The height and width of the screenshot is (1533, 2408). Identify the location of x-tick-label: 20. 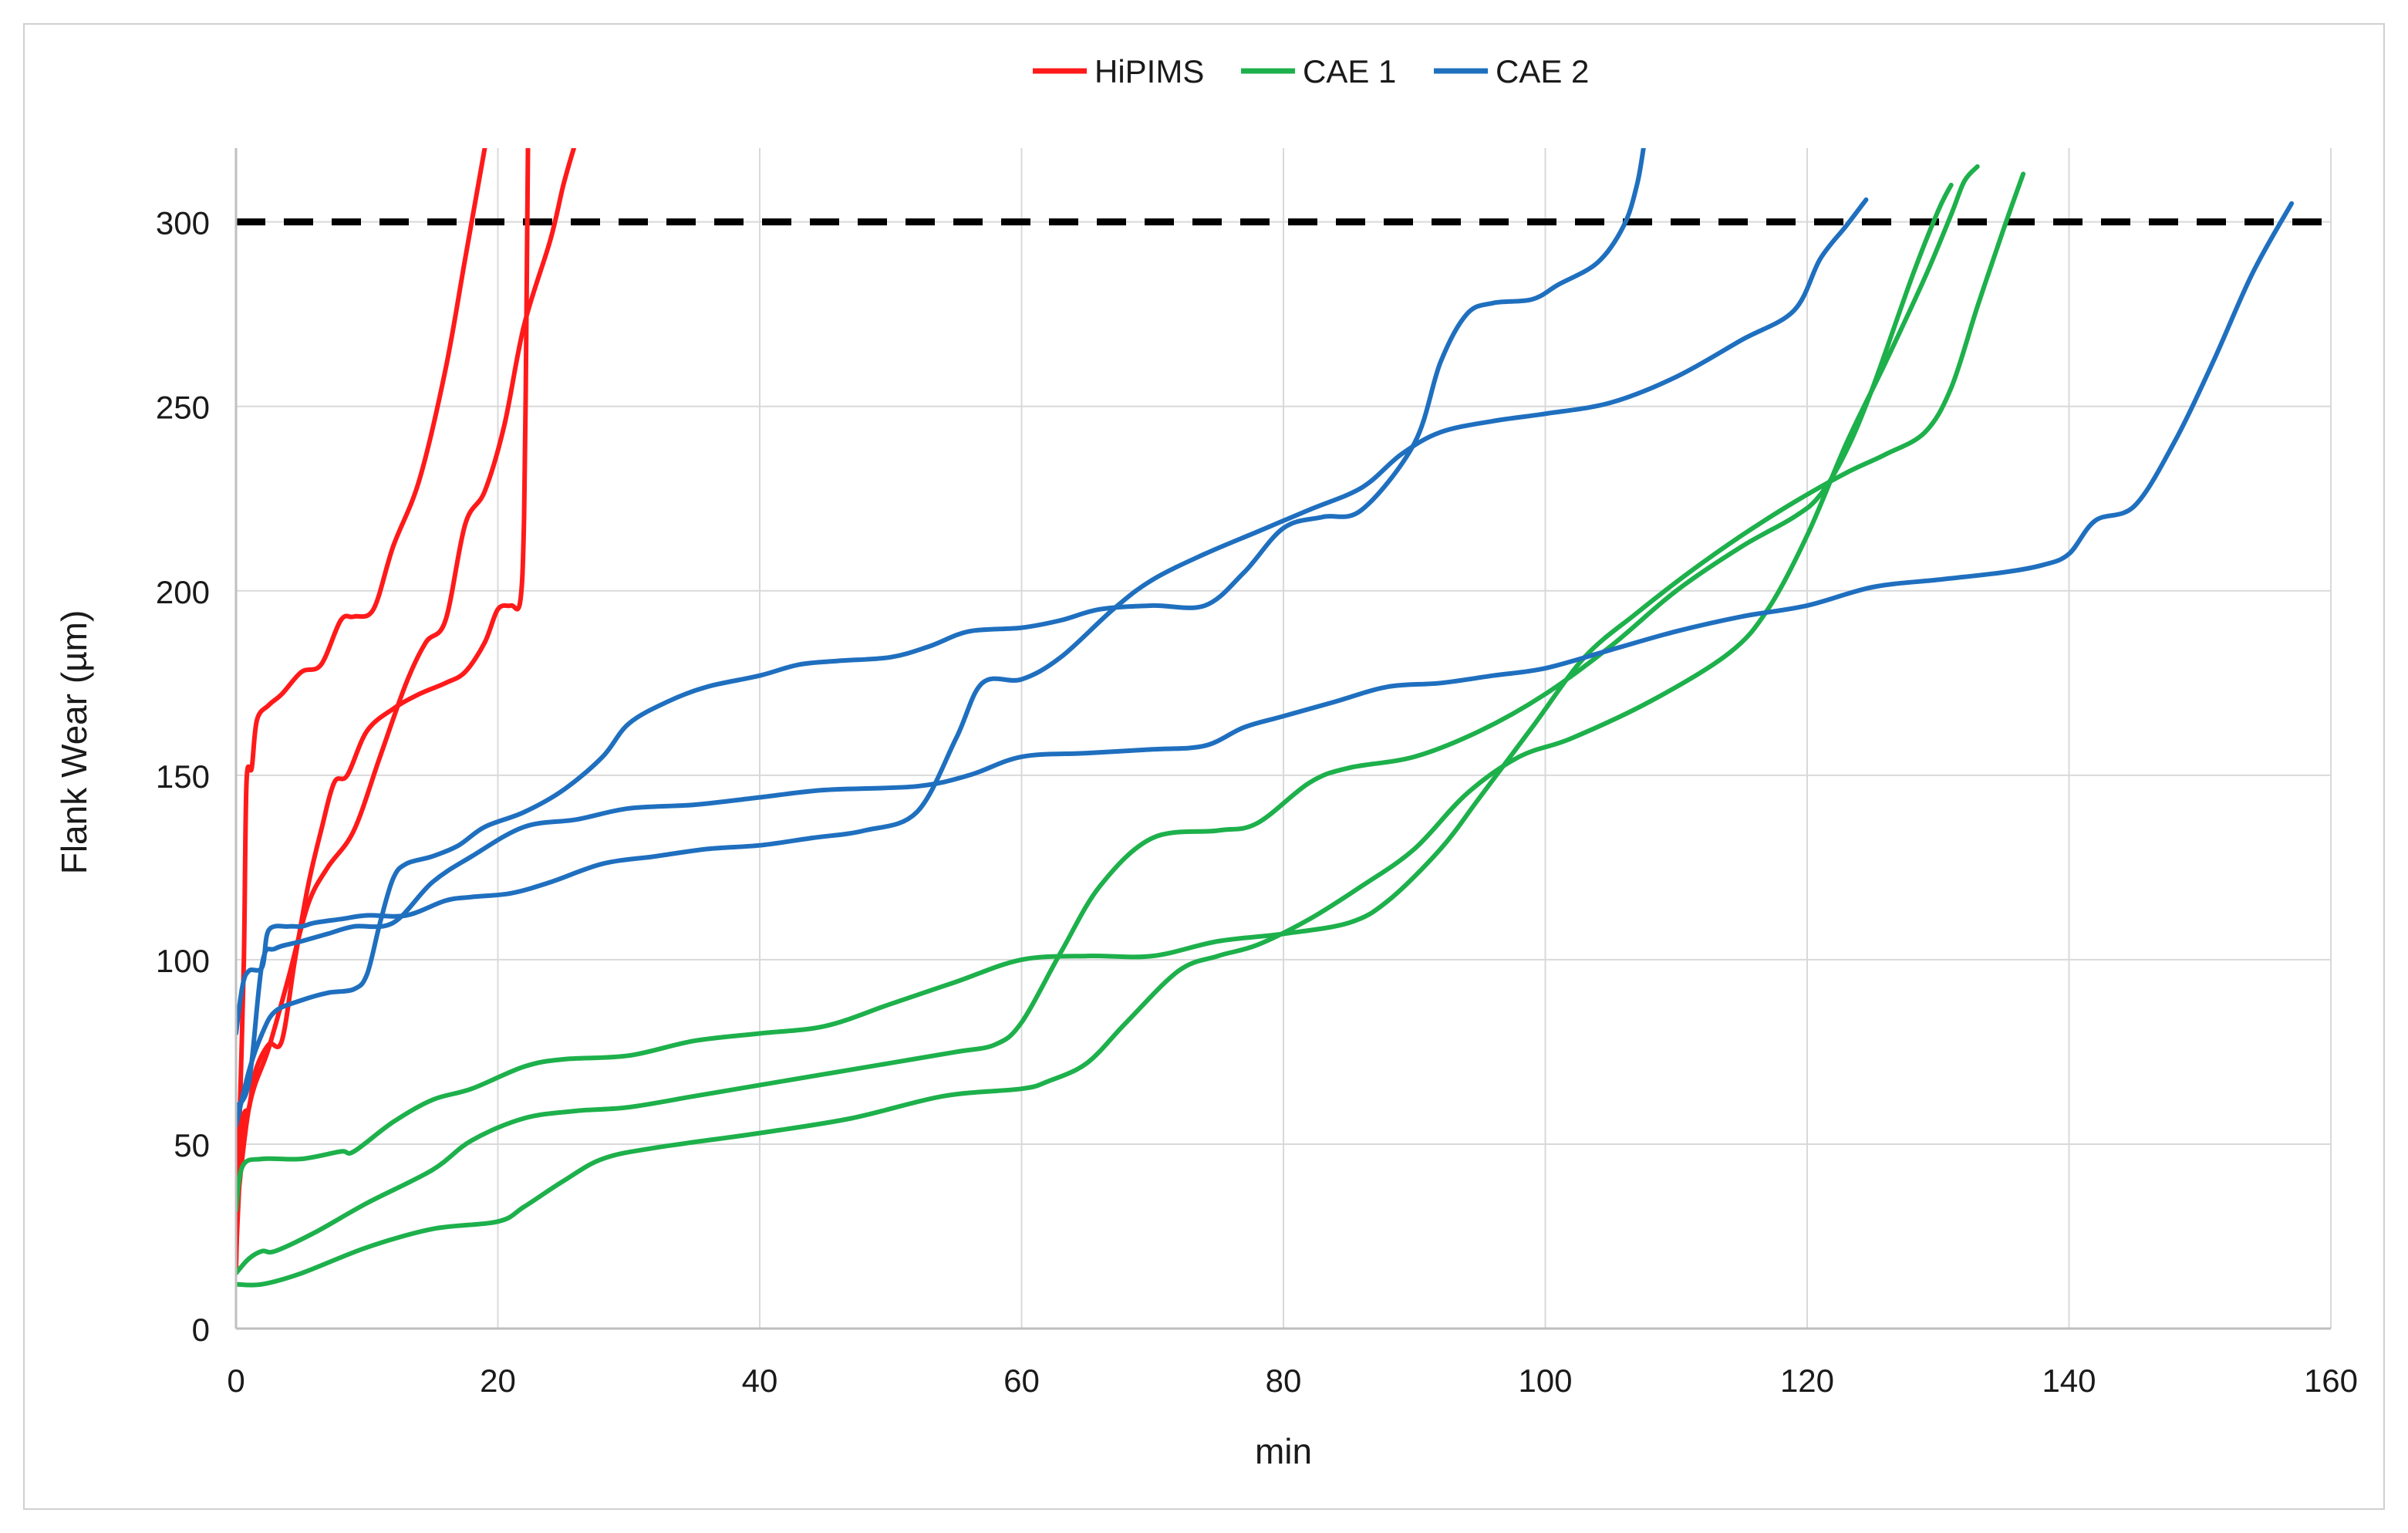
(498, 1381).